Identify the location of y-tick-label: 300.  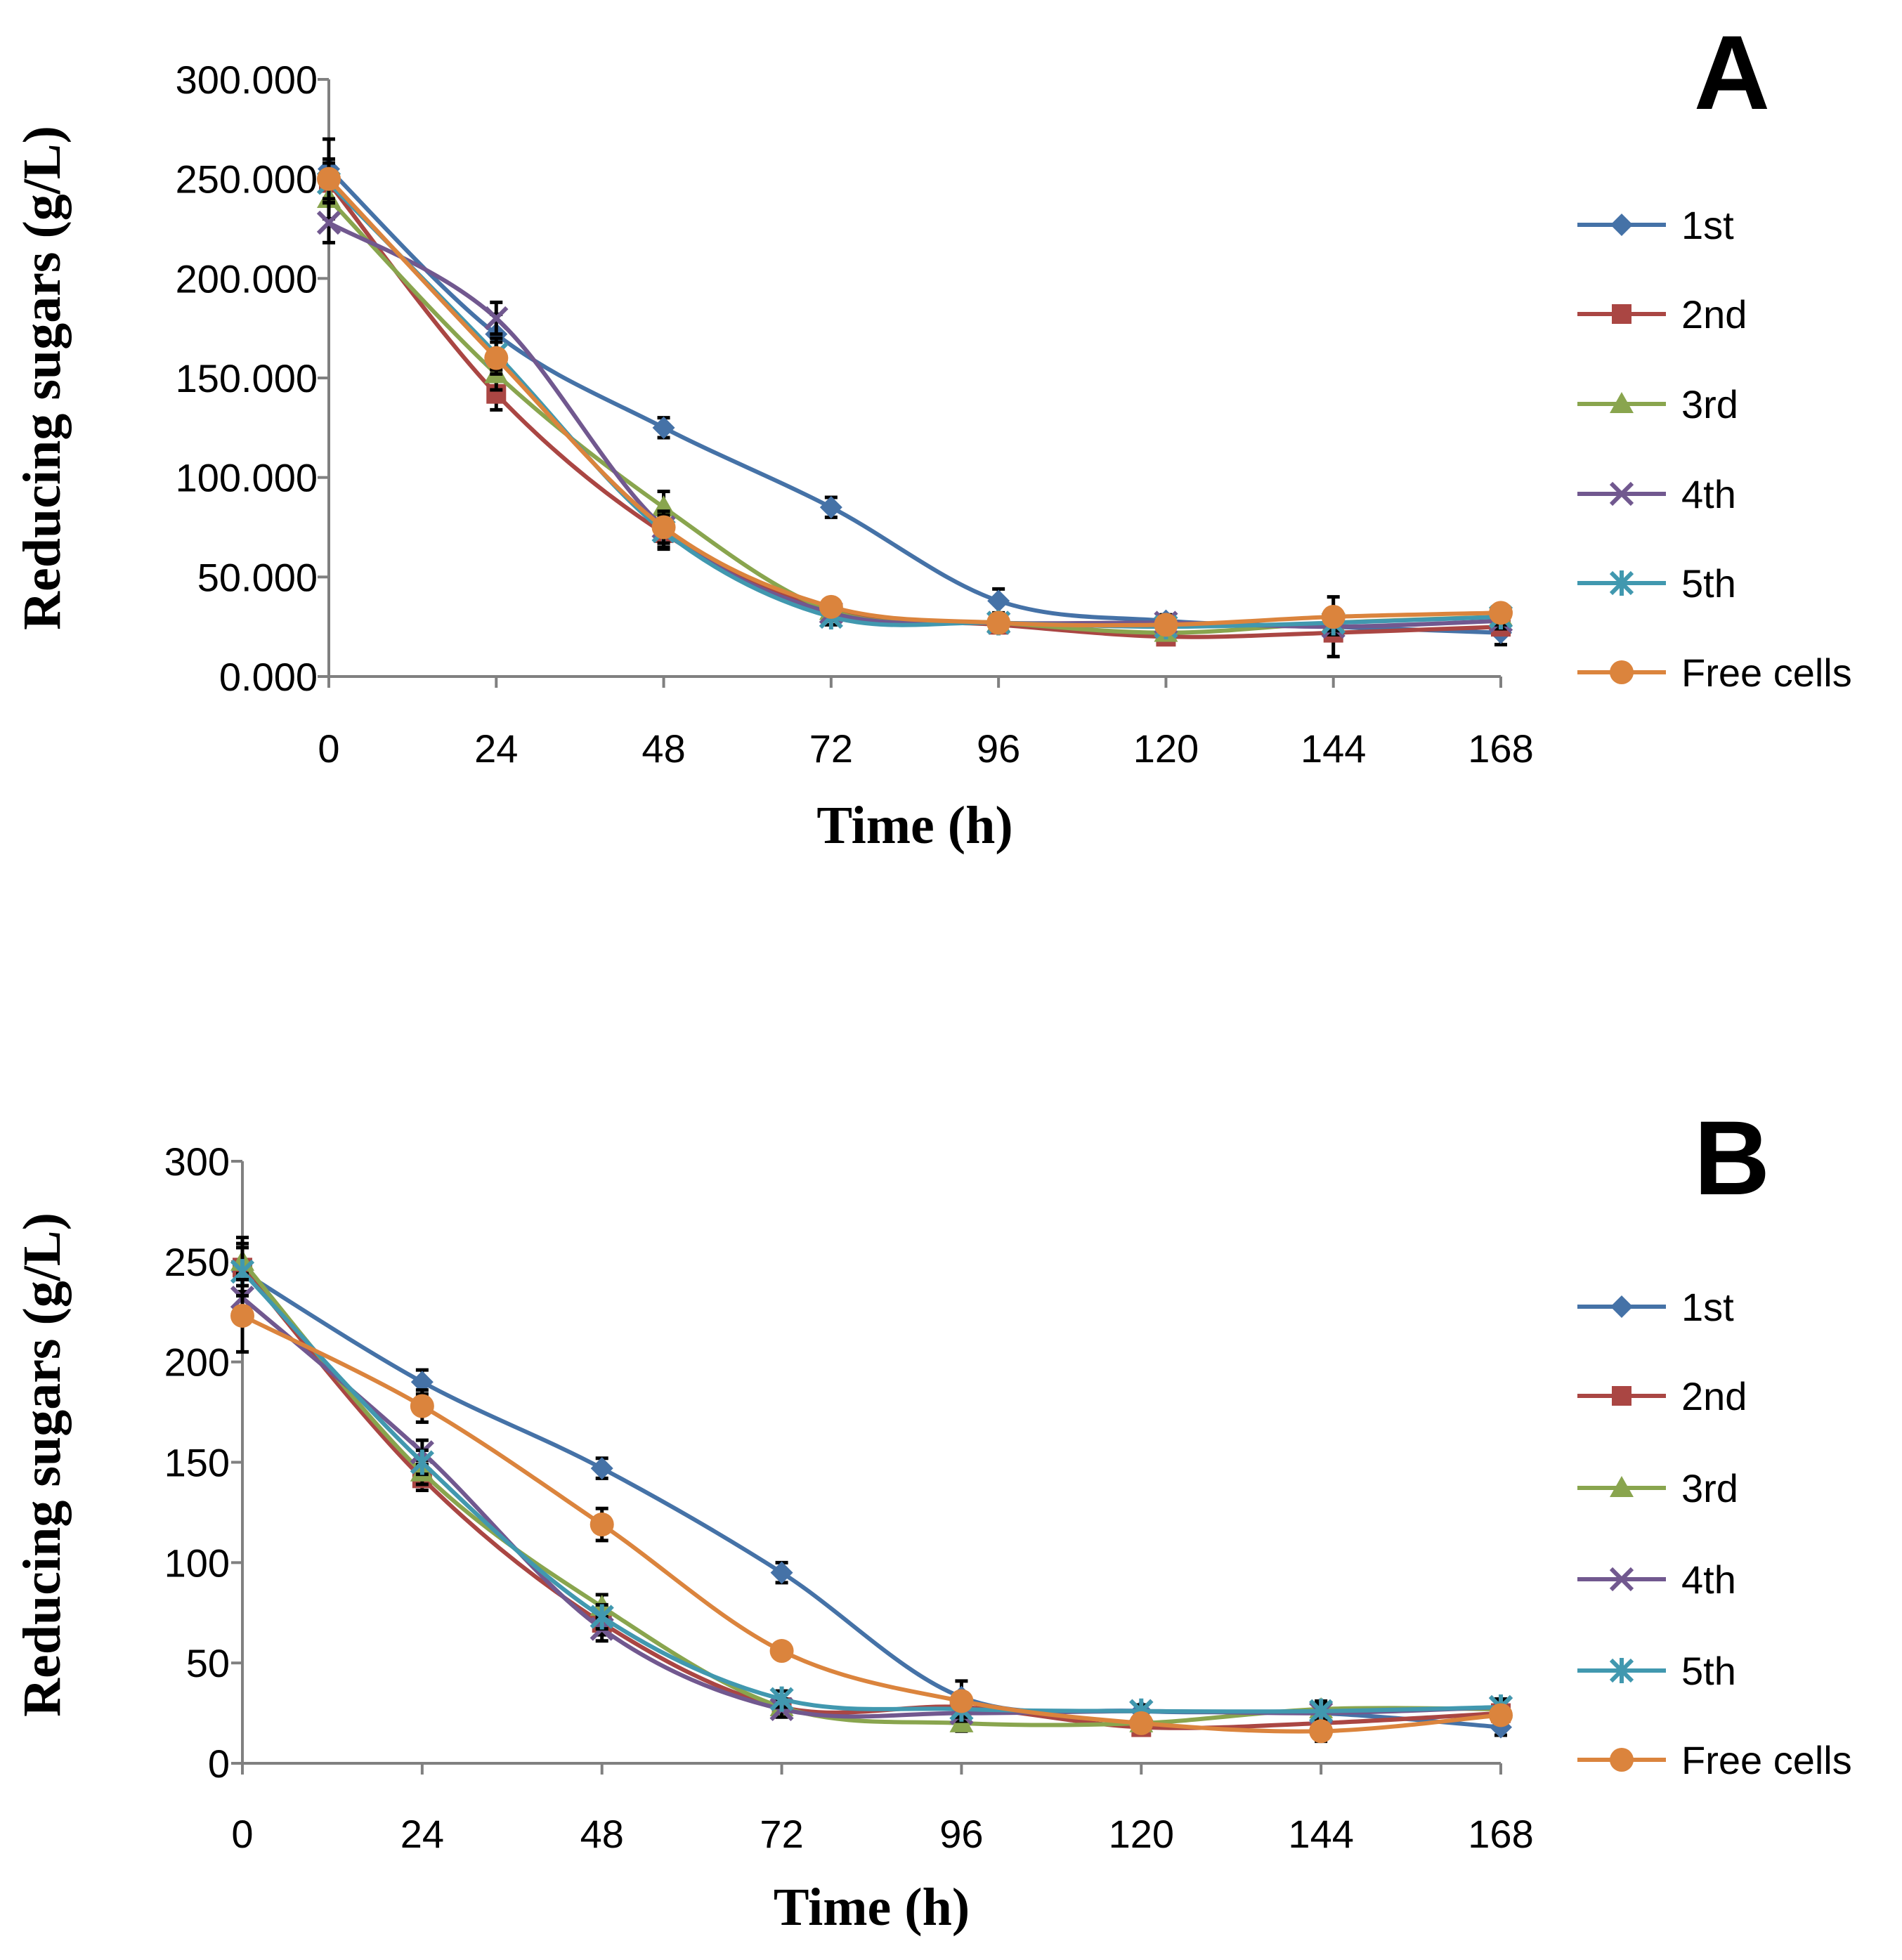
(197, 1161).